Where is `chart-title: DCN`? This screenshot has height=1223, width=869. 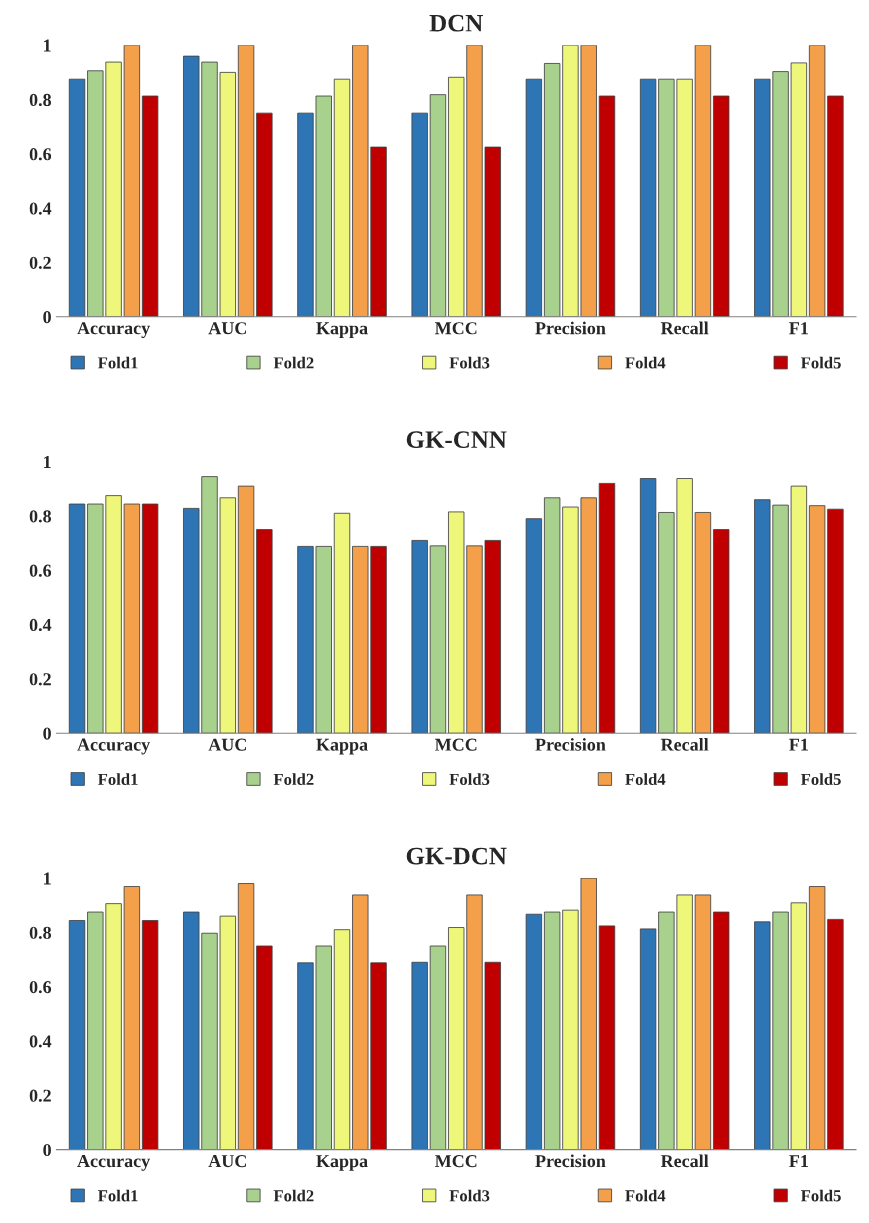
chart-title: DCN is located at coordinates (456, 23).